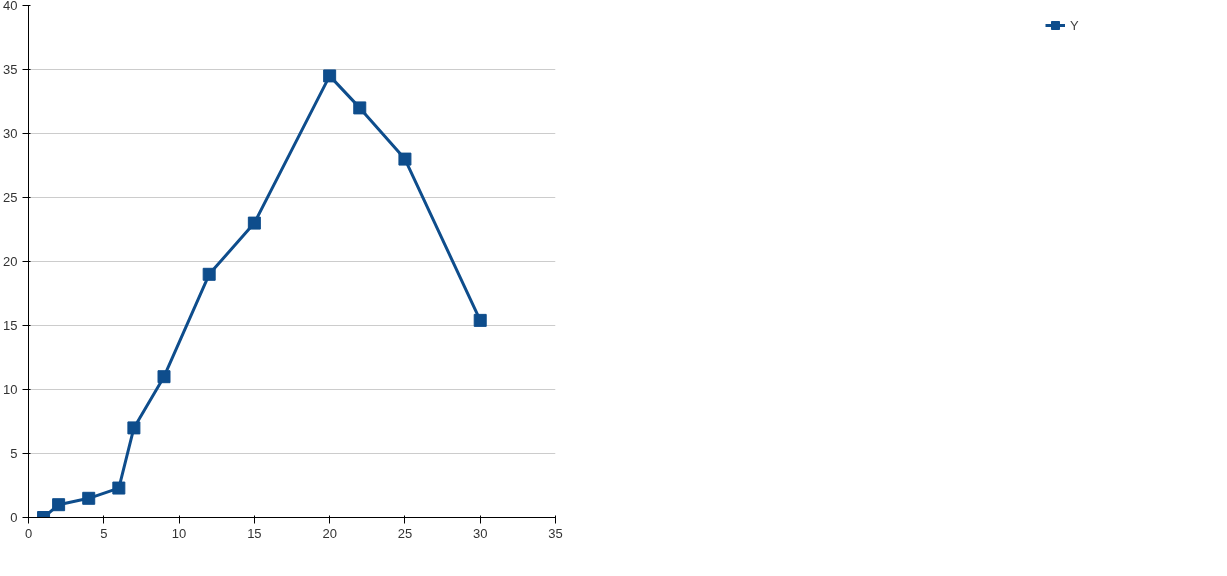  What do you see at coordinates (179, 533) in the screenshot?
I see `x-tick-label: 10` at bounding box center [179, 533].